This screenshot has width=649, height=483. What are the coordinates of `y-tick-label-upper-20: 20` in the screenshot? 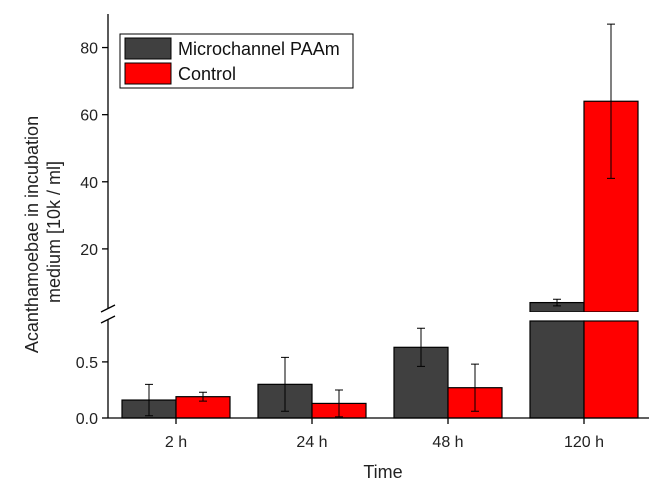 It's located at (89, 250).